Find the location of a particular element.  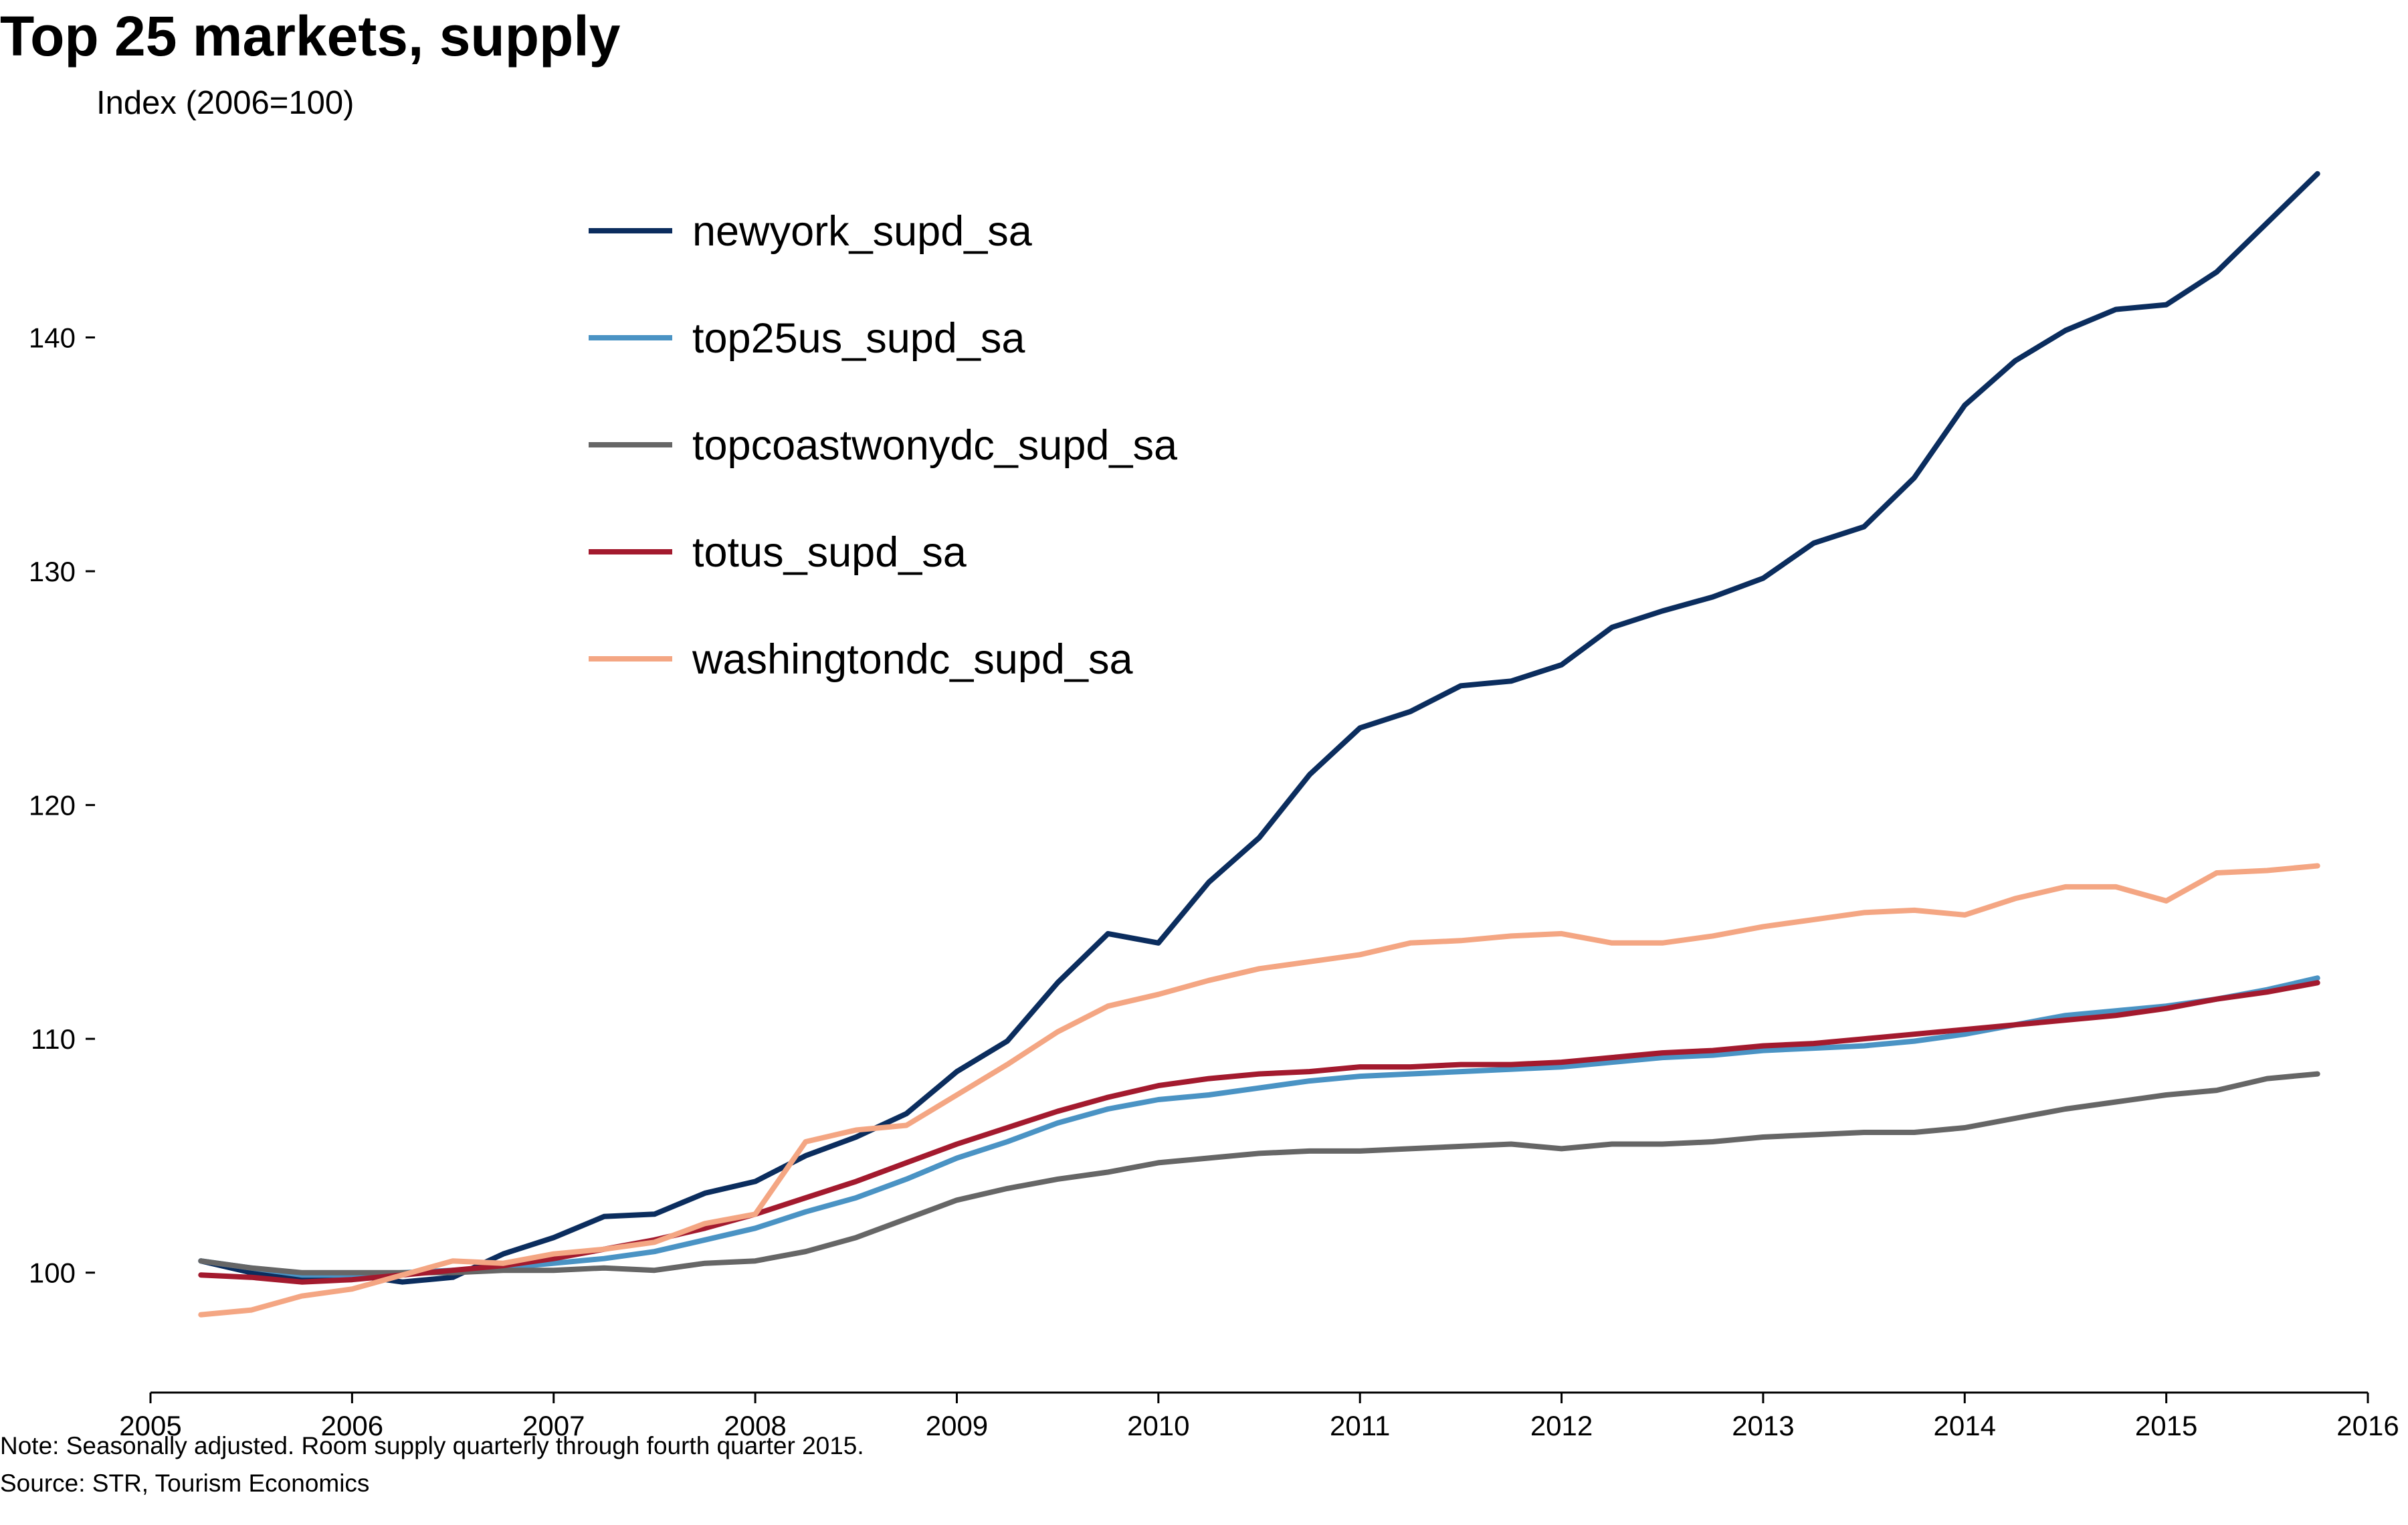

chart-source: Source: STR, Tourism Economics is located at coordinates (185, 1483).